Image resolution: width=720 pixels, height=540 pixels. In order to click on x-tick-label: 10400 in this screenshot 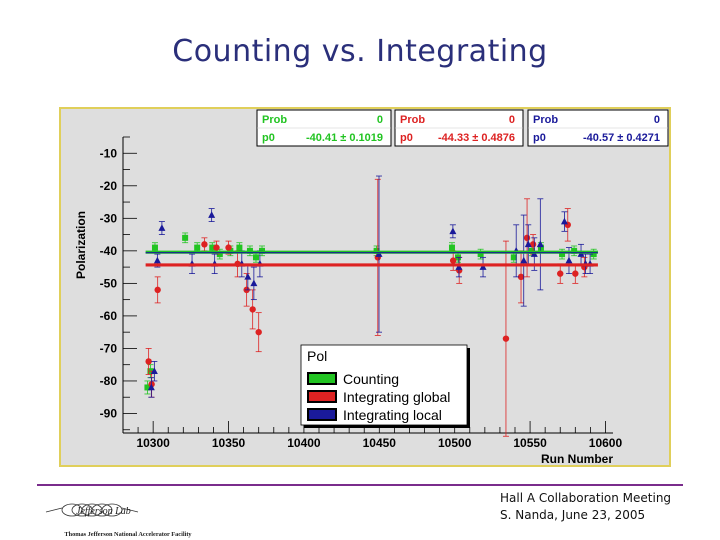, I will do `click(304, 443)`.